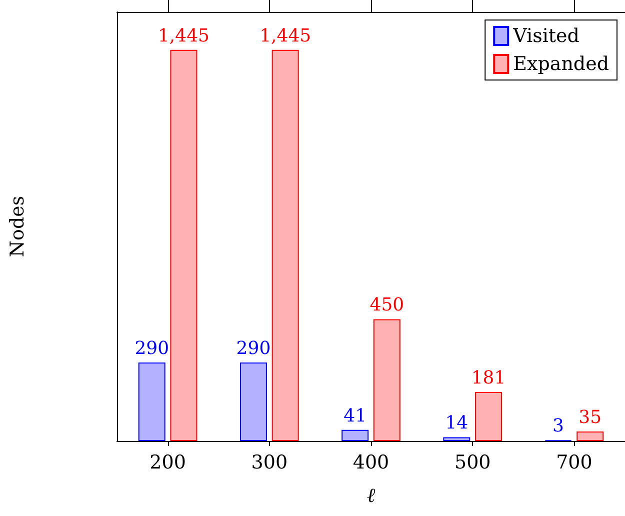 This screenshot has height=516, width=625. I want to click on x-tick-label: 500, so click(472, 463).